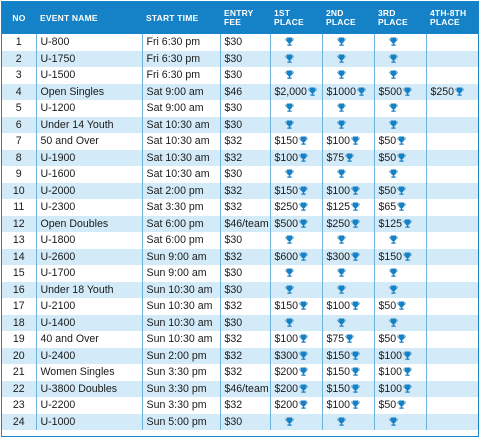  I want to click on start-time: Sat 2:00 pm, so click(180, 190).